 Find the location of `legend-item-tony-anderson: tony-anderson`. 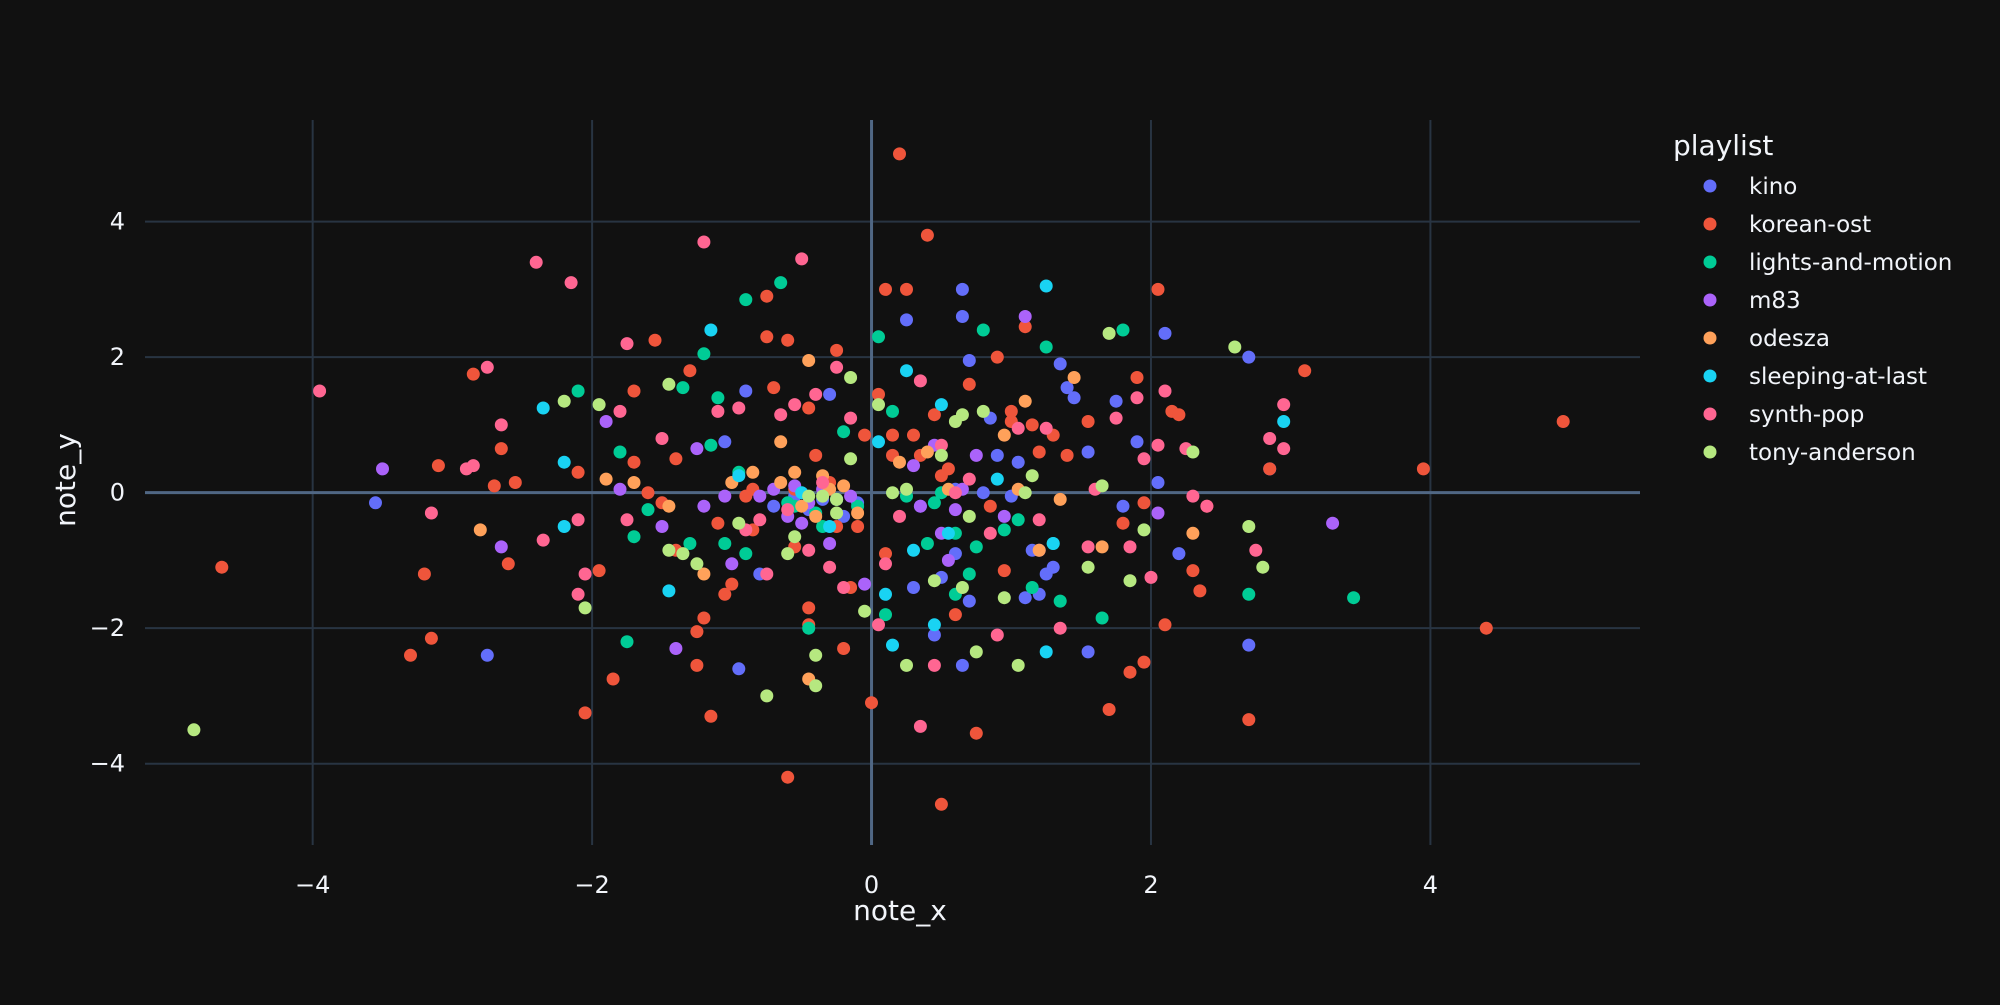

legend-item-tony-anderson: tony-anderson is located at coordinates (1809, 453).